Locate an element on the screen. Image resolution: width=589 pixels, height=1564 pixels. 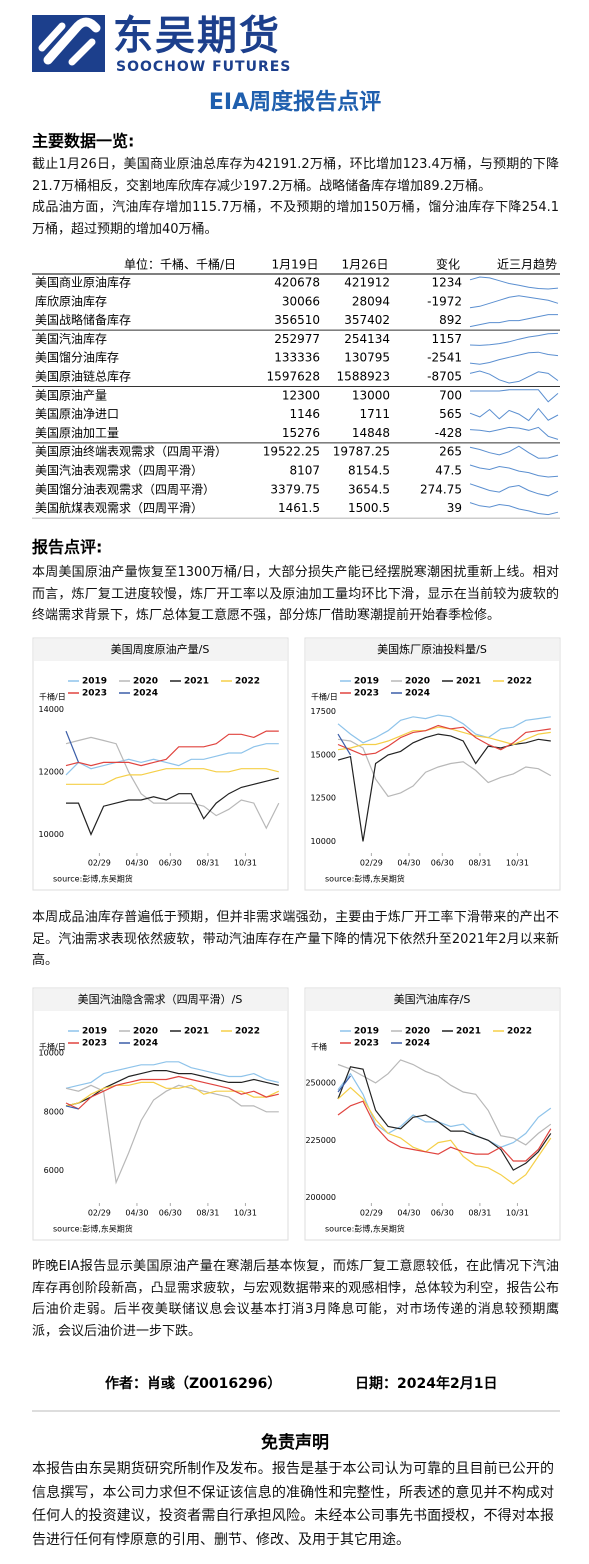
table-header: 近三月趋势 is located at coordinates (527, 265).